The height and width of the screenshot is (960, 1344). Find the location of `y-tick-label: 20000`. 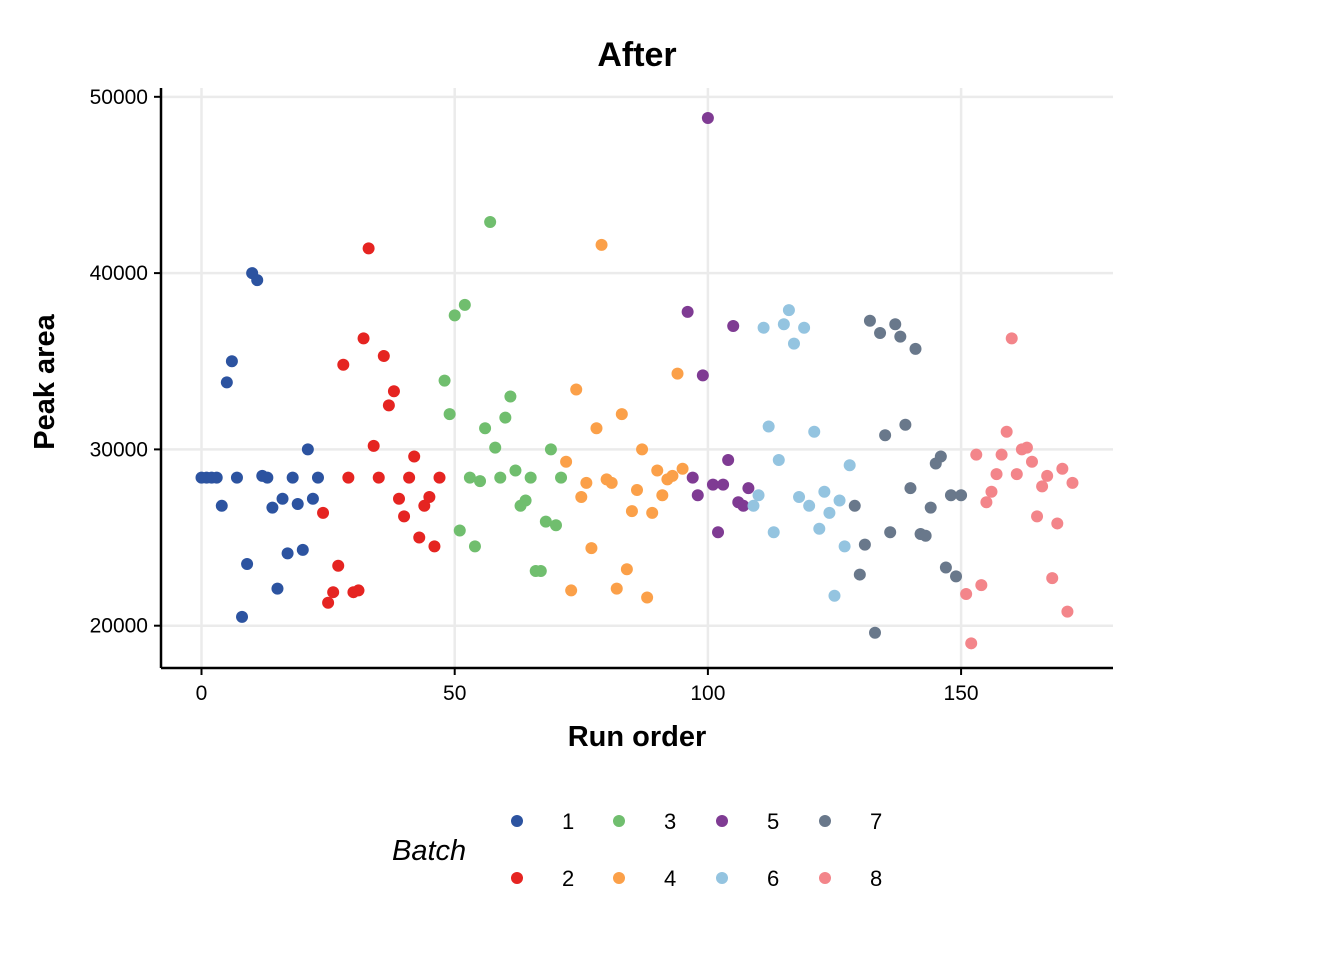

y-tick-label: 20000 is located at coordinates (119, 626).